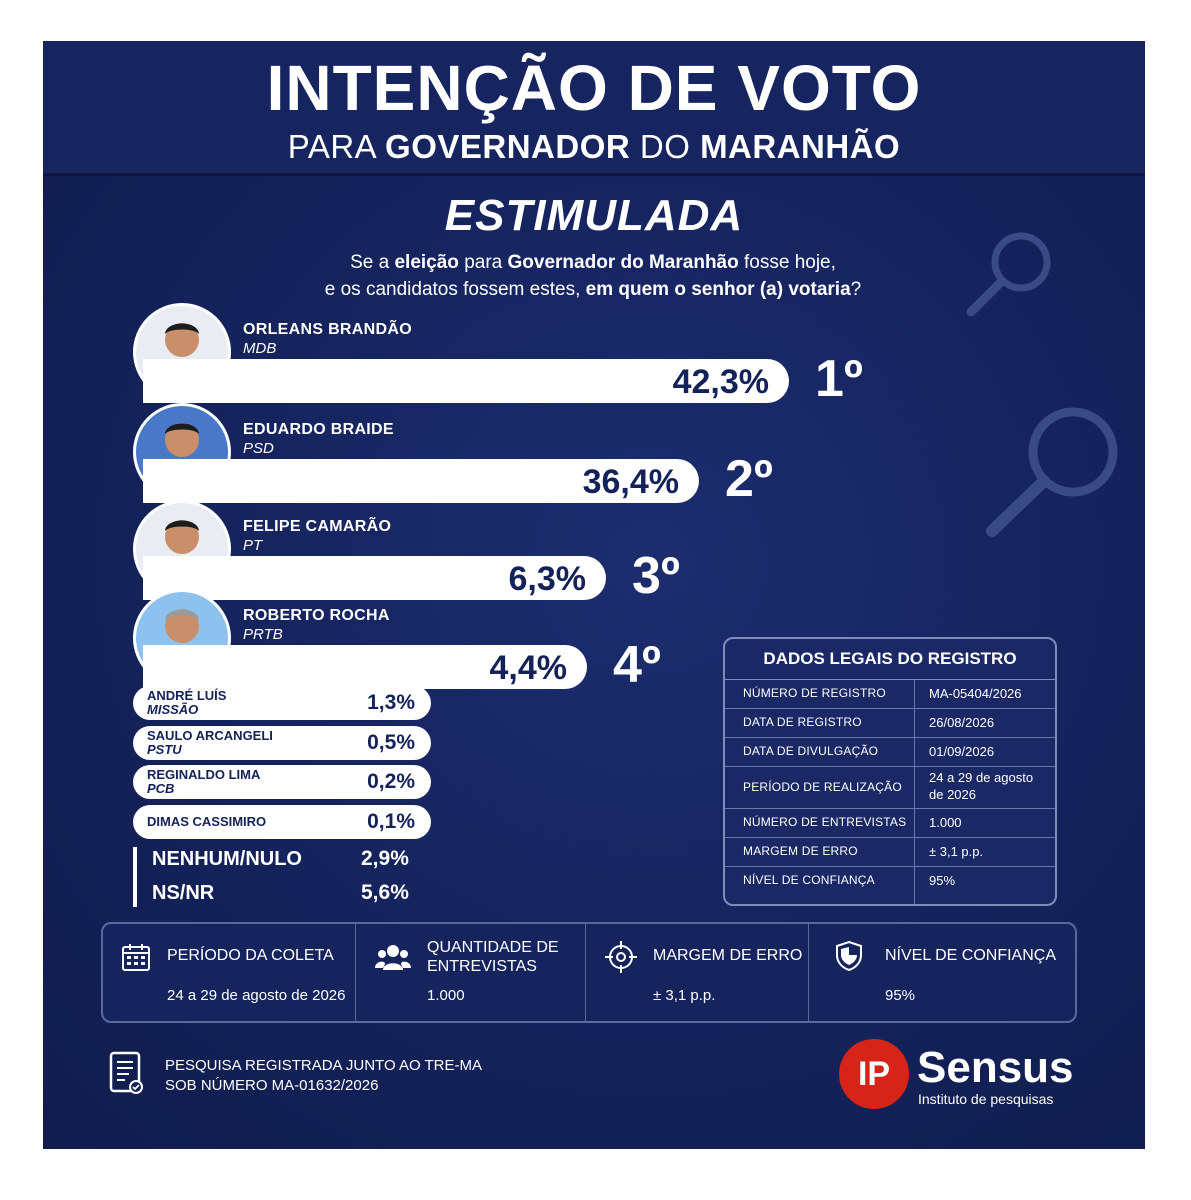  What do you see at coordinates (890, 752) in the screenshot?
I see `legal-table-row: DATA DE DIVULGAÇÃO 01/09/2026` at bounding box center [890, 752].